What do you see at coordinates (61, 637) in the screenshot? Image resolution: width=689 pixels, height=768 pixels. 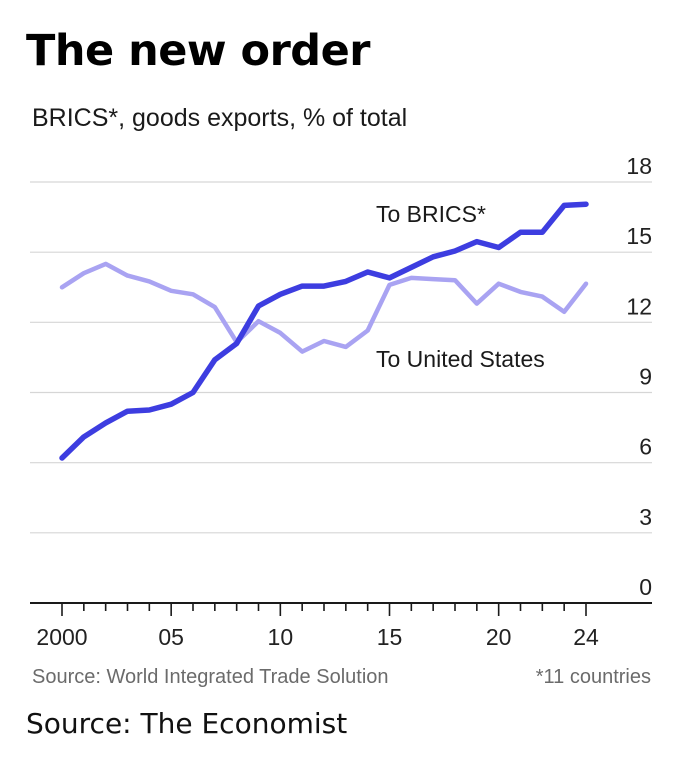 I see `x-tick-label-2000: 2000` at bounding box center [61, 637].